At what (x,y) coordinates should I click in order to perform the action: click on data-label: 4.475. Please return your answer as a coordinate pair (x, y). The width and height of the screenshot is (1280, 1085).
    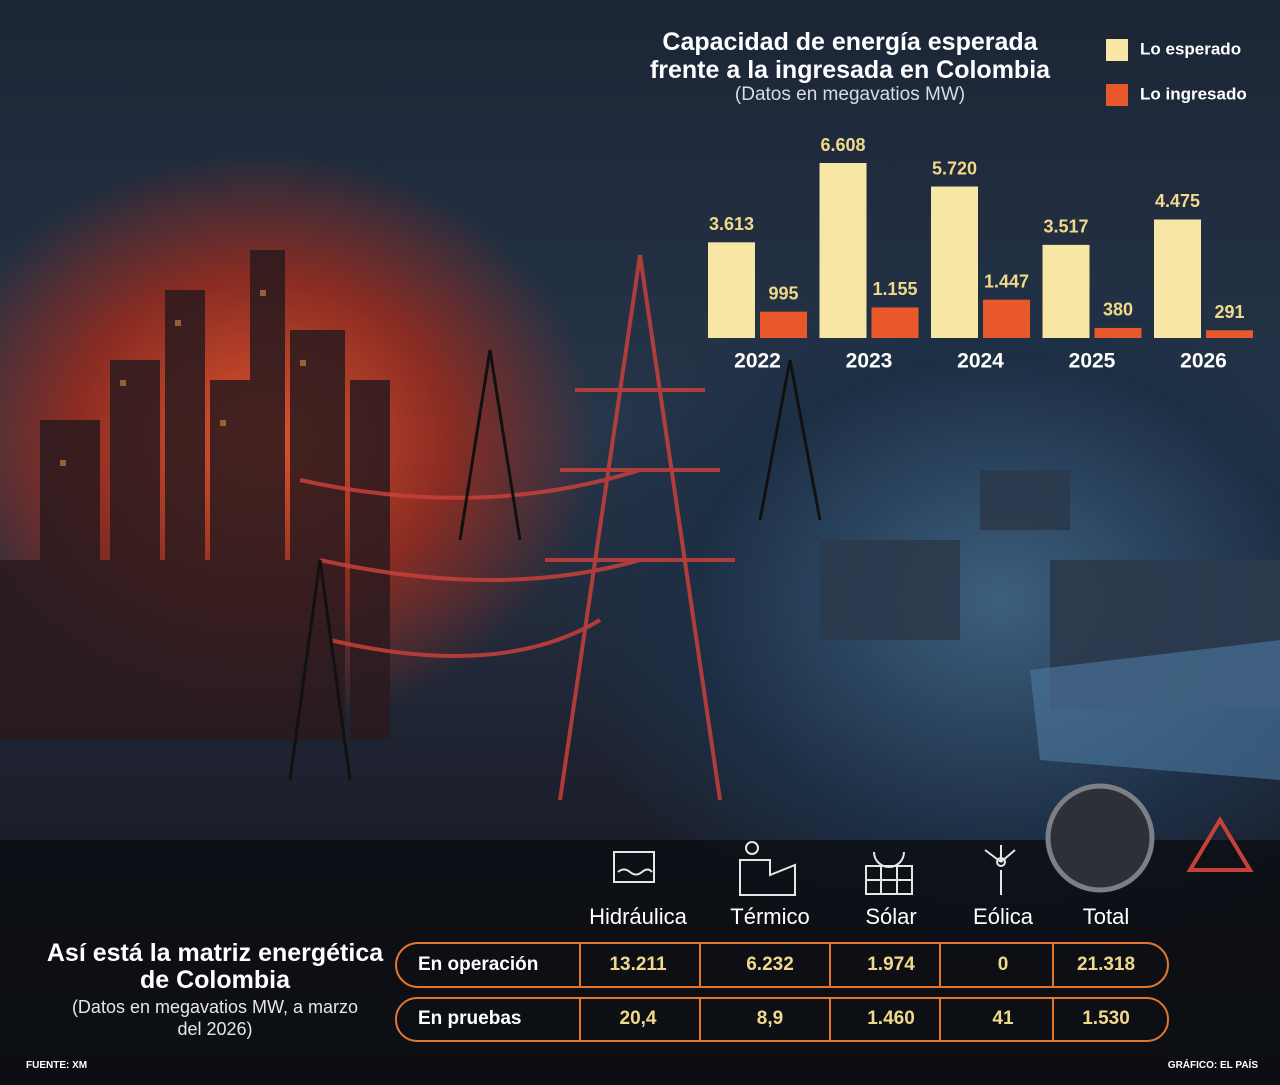
    Looking at the image, I should click on (1177, 201).